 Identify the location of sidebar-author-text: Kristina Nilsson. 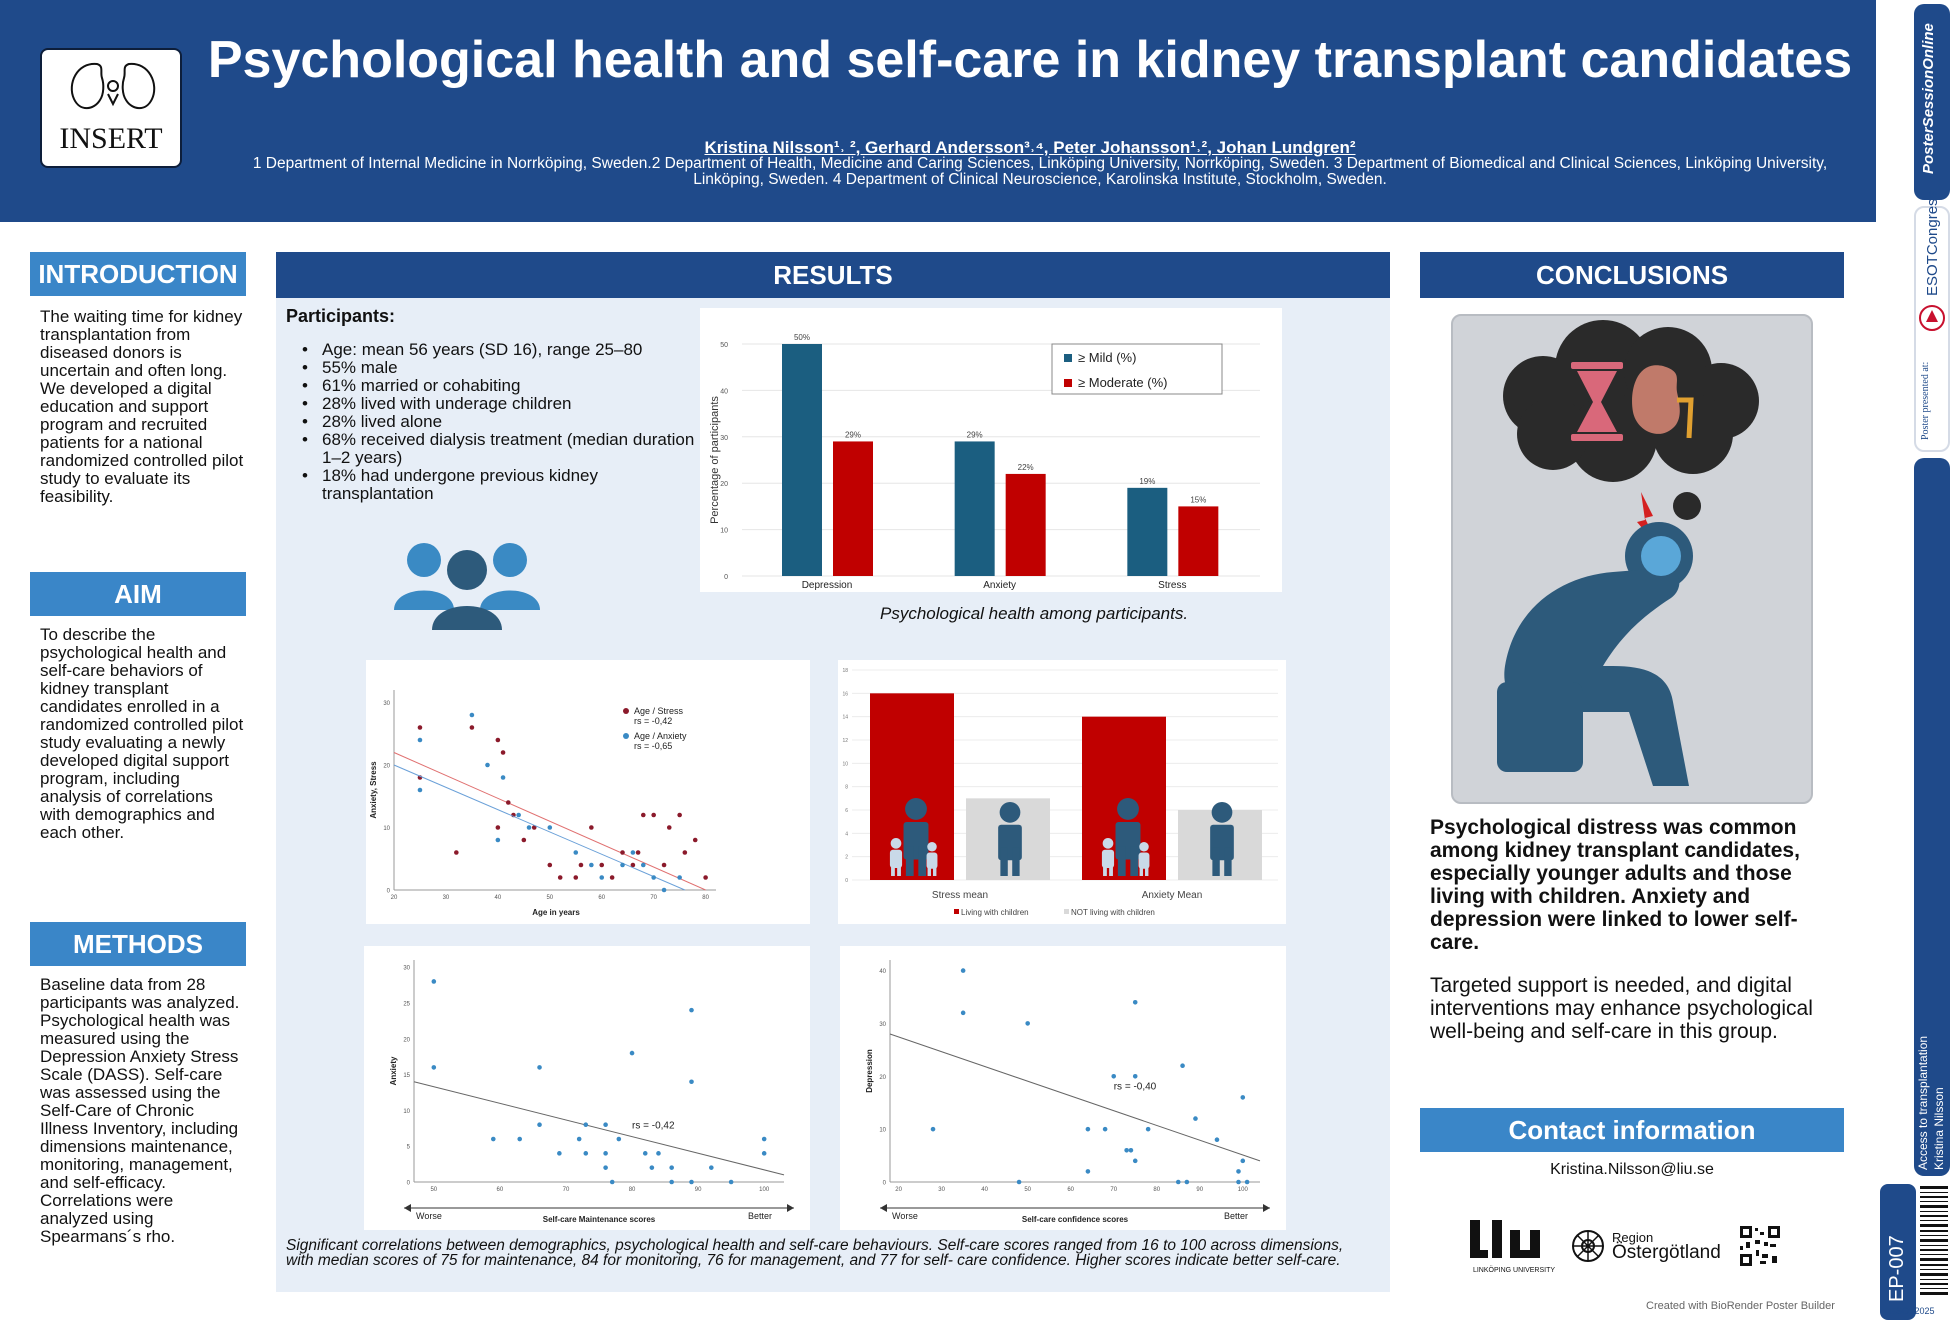
(1939, 1128).